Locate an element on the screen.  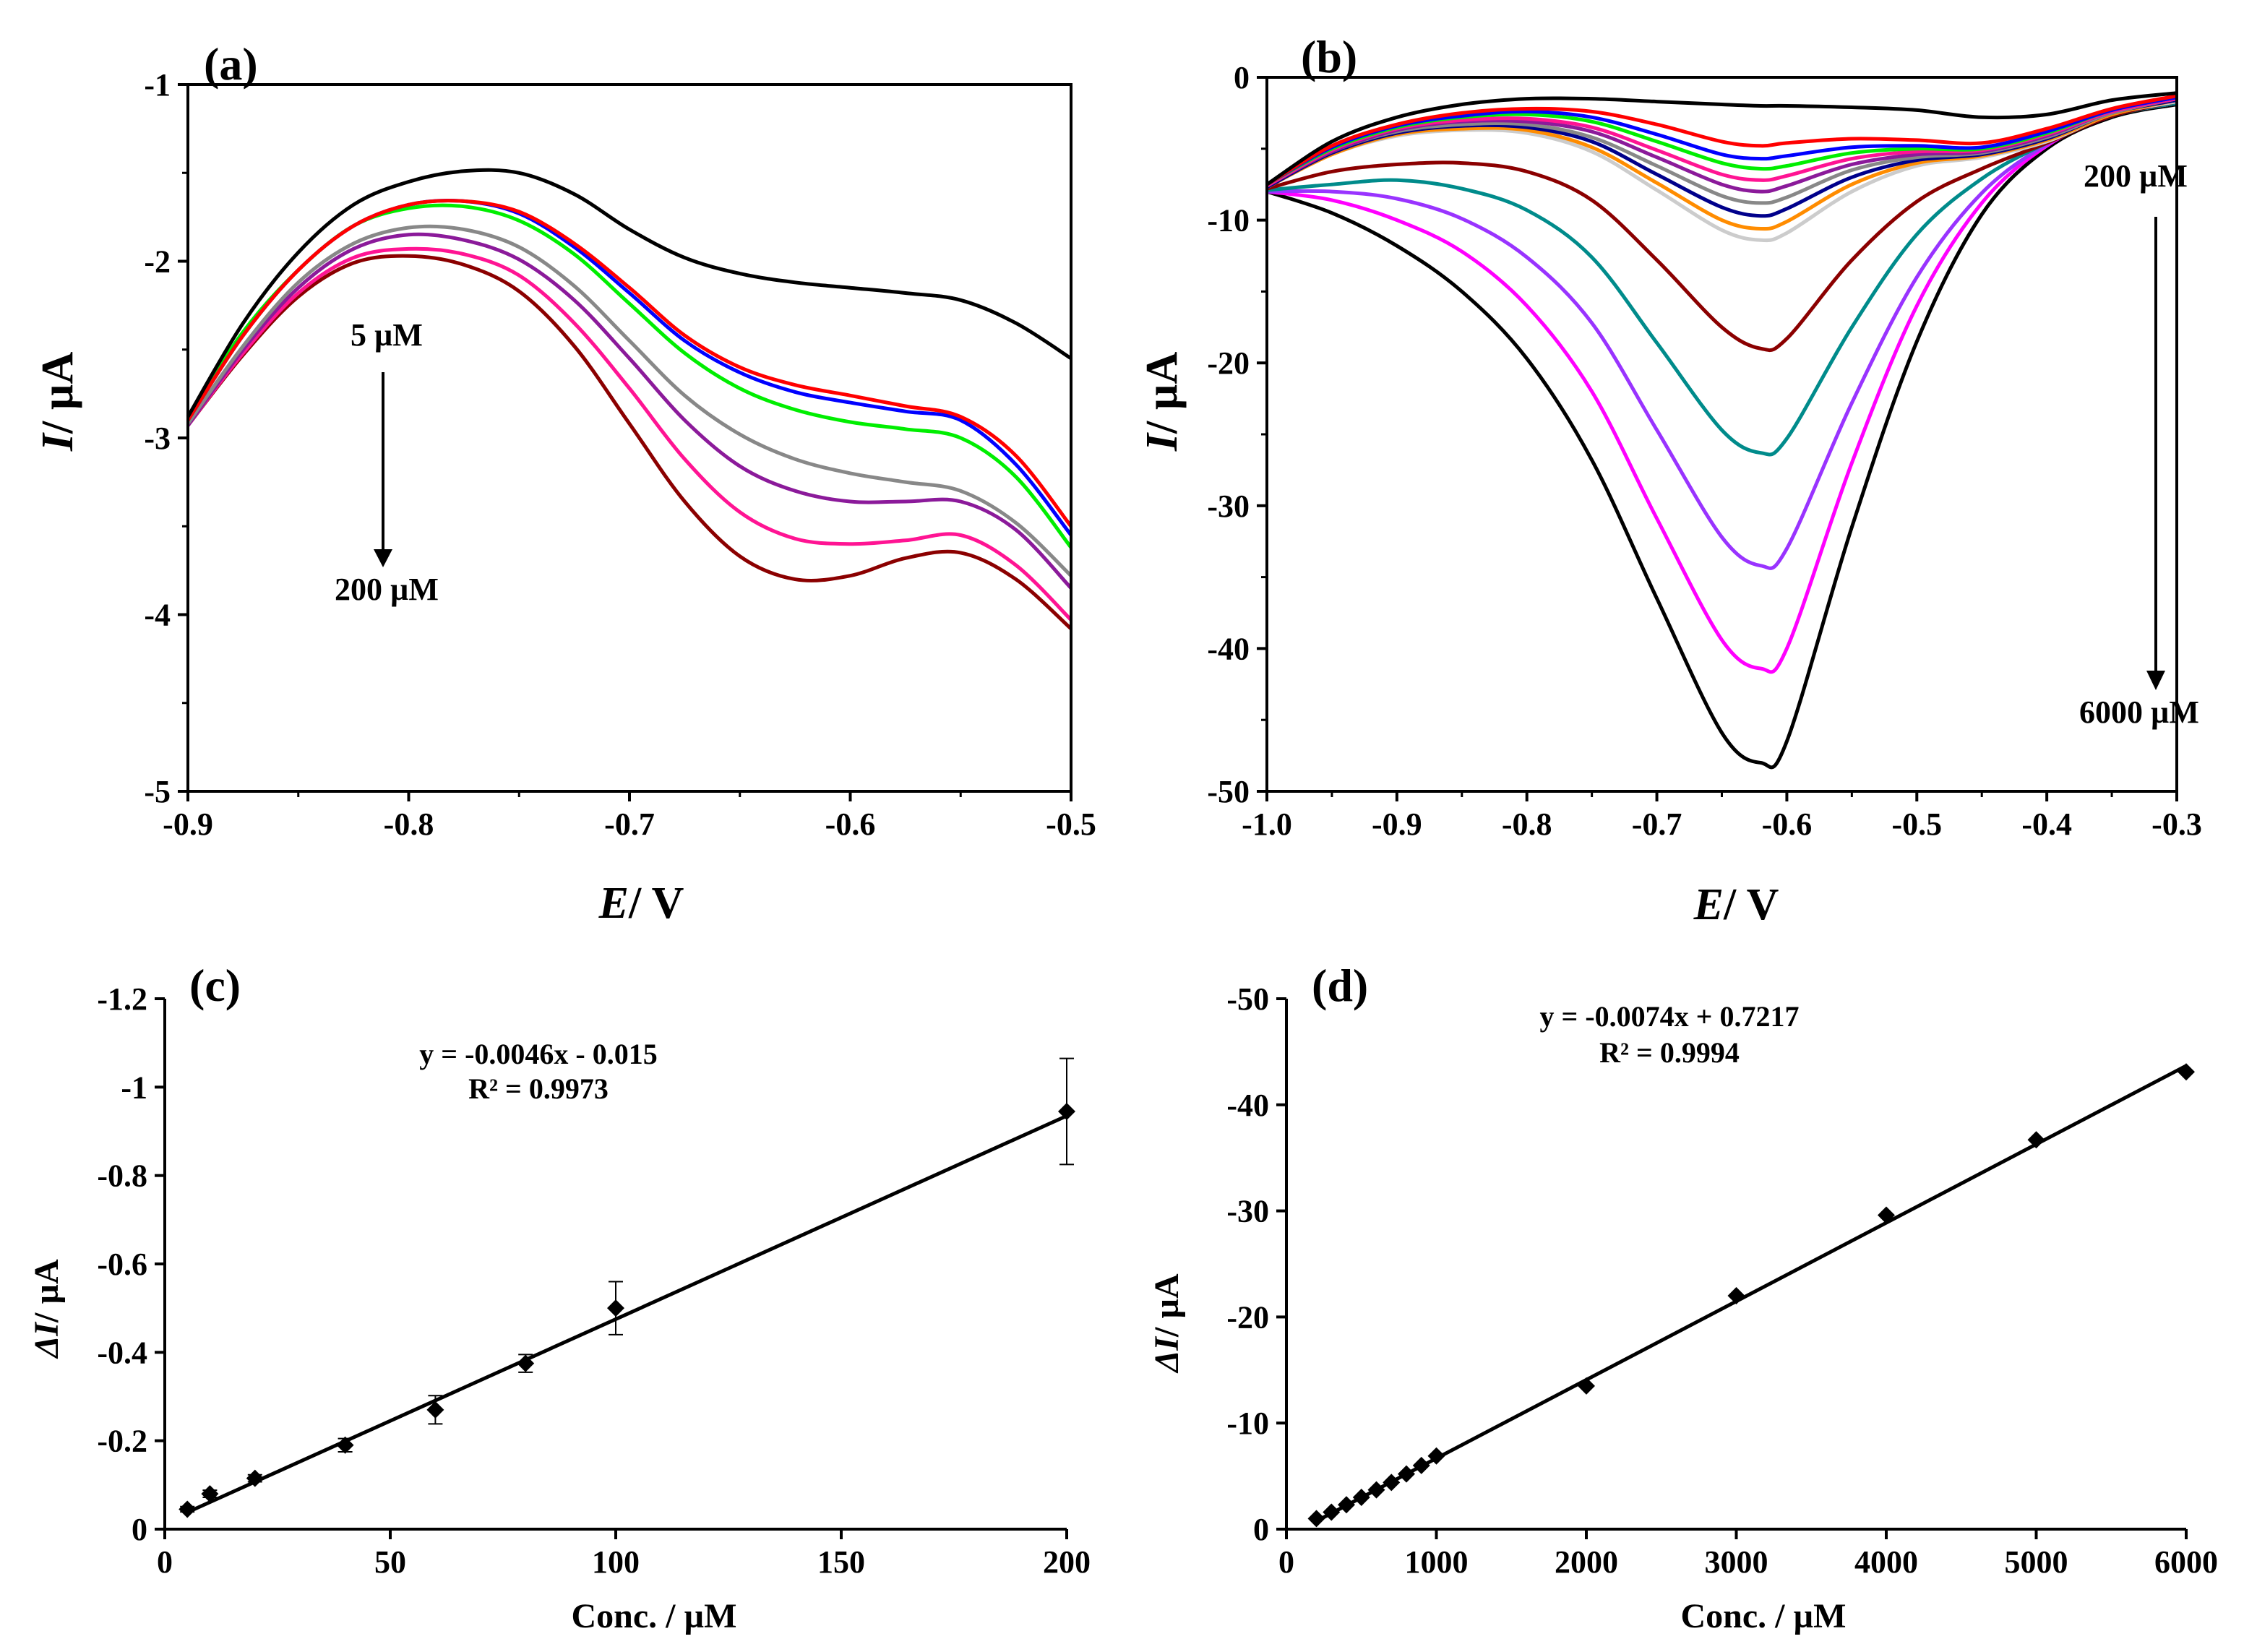
panel-b-ylabel-var: I is located at coordinates (1162, 442).